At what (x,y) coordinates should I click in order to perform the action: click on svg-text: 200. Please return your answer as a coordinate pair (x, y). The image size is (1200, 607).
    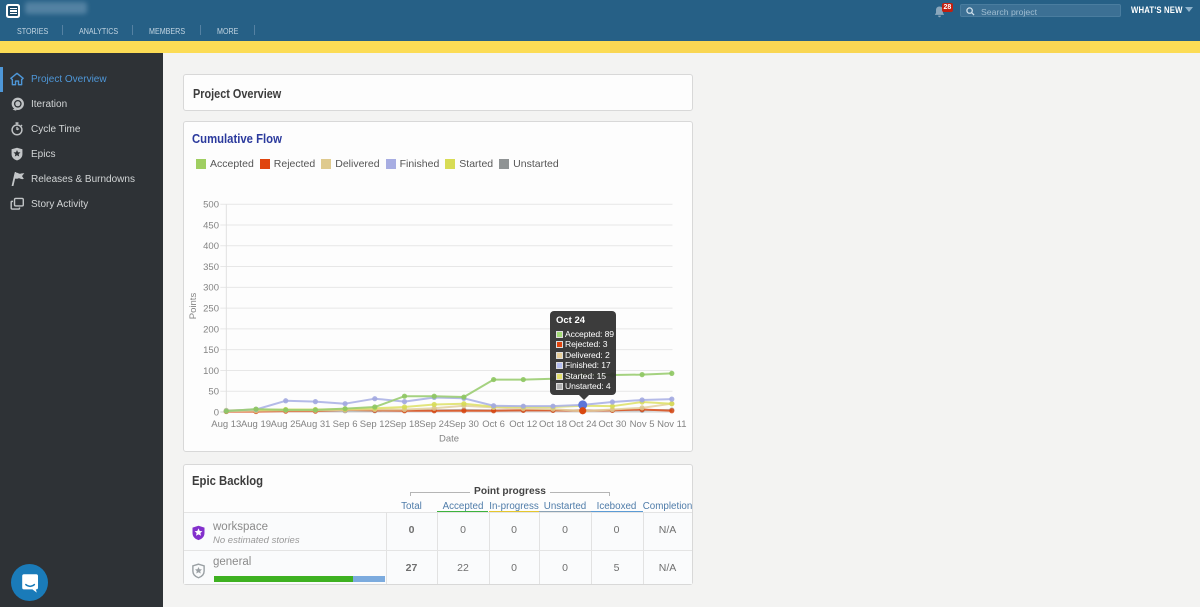
    Looking at the image, I should click on (211, 329).